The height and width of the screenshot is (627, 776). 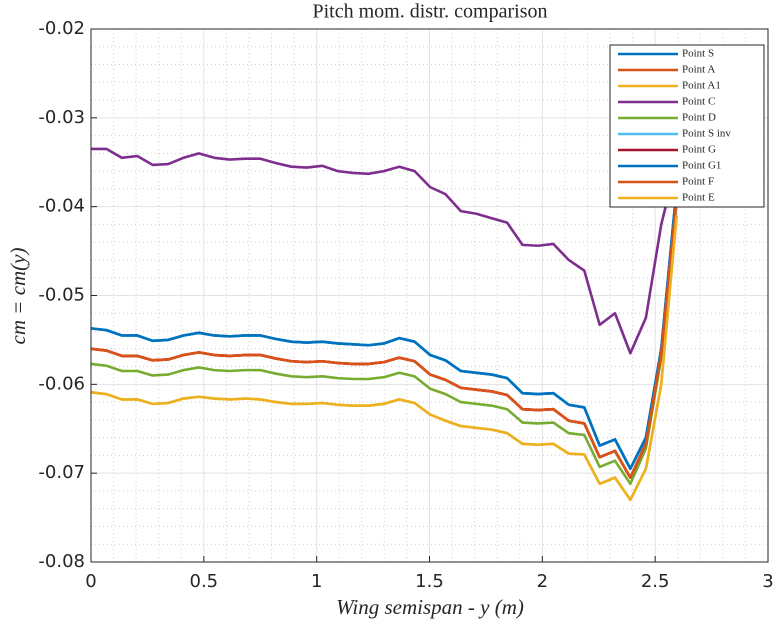 What do you see at coordinates (61, 295) in the screenshot?
I see `y-tick-label: -0.05` at bounding box center [61, 295].